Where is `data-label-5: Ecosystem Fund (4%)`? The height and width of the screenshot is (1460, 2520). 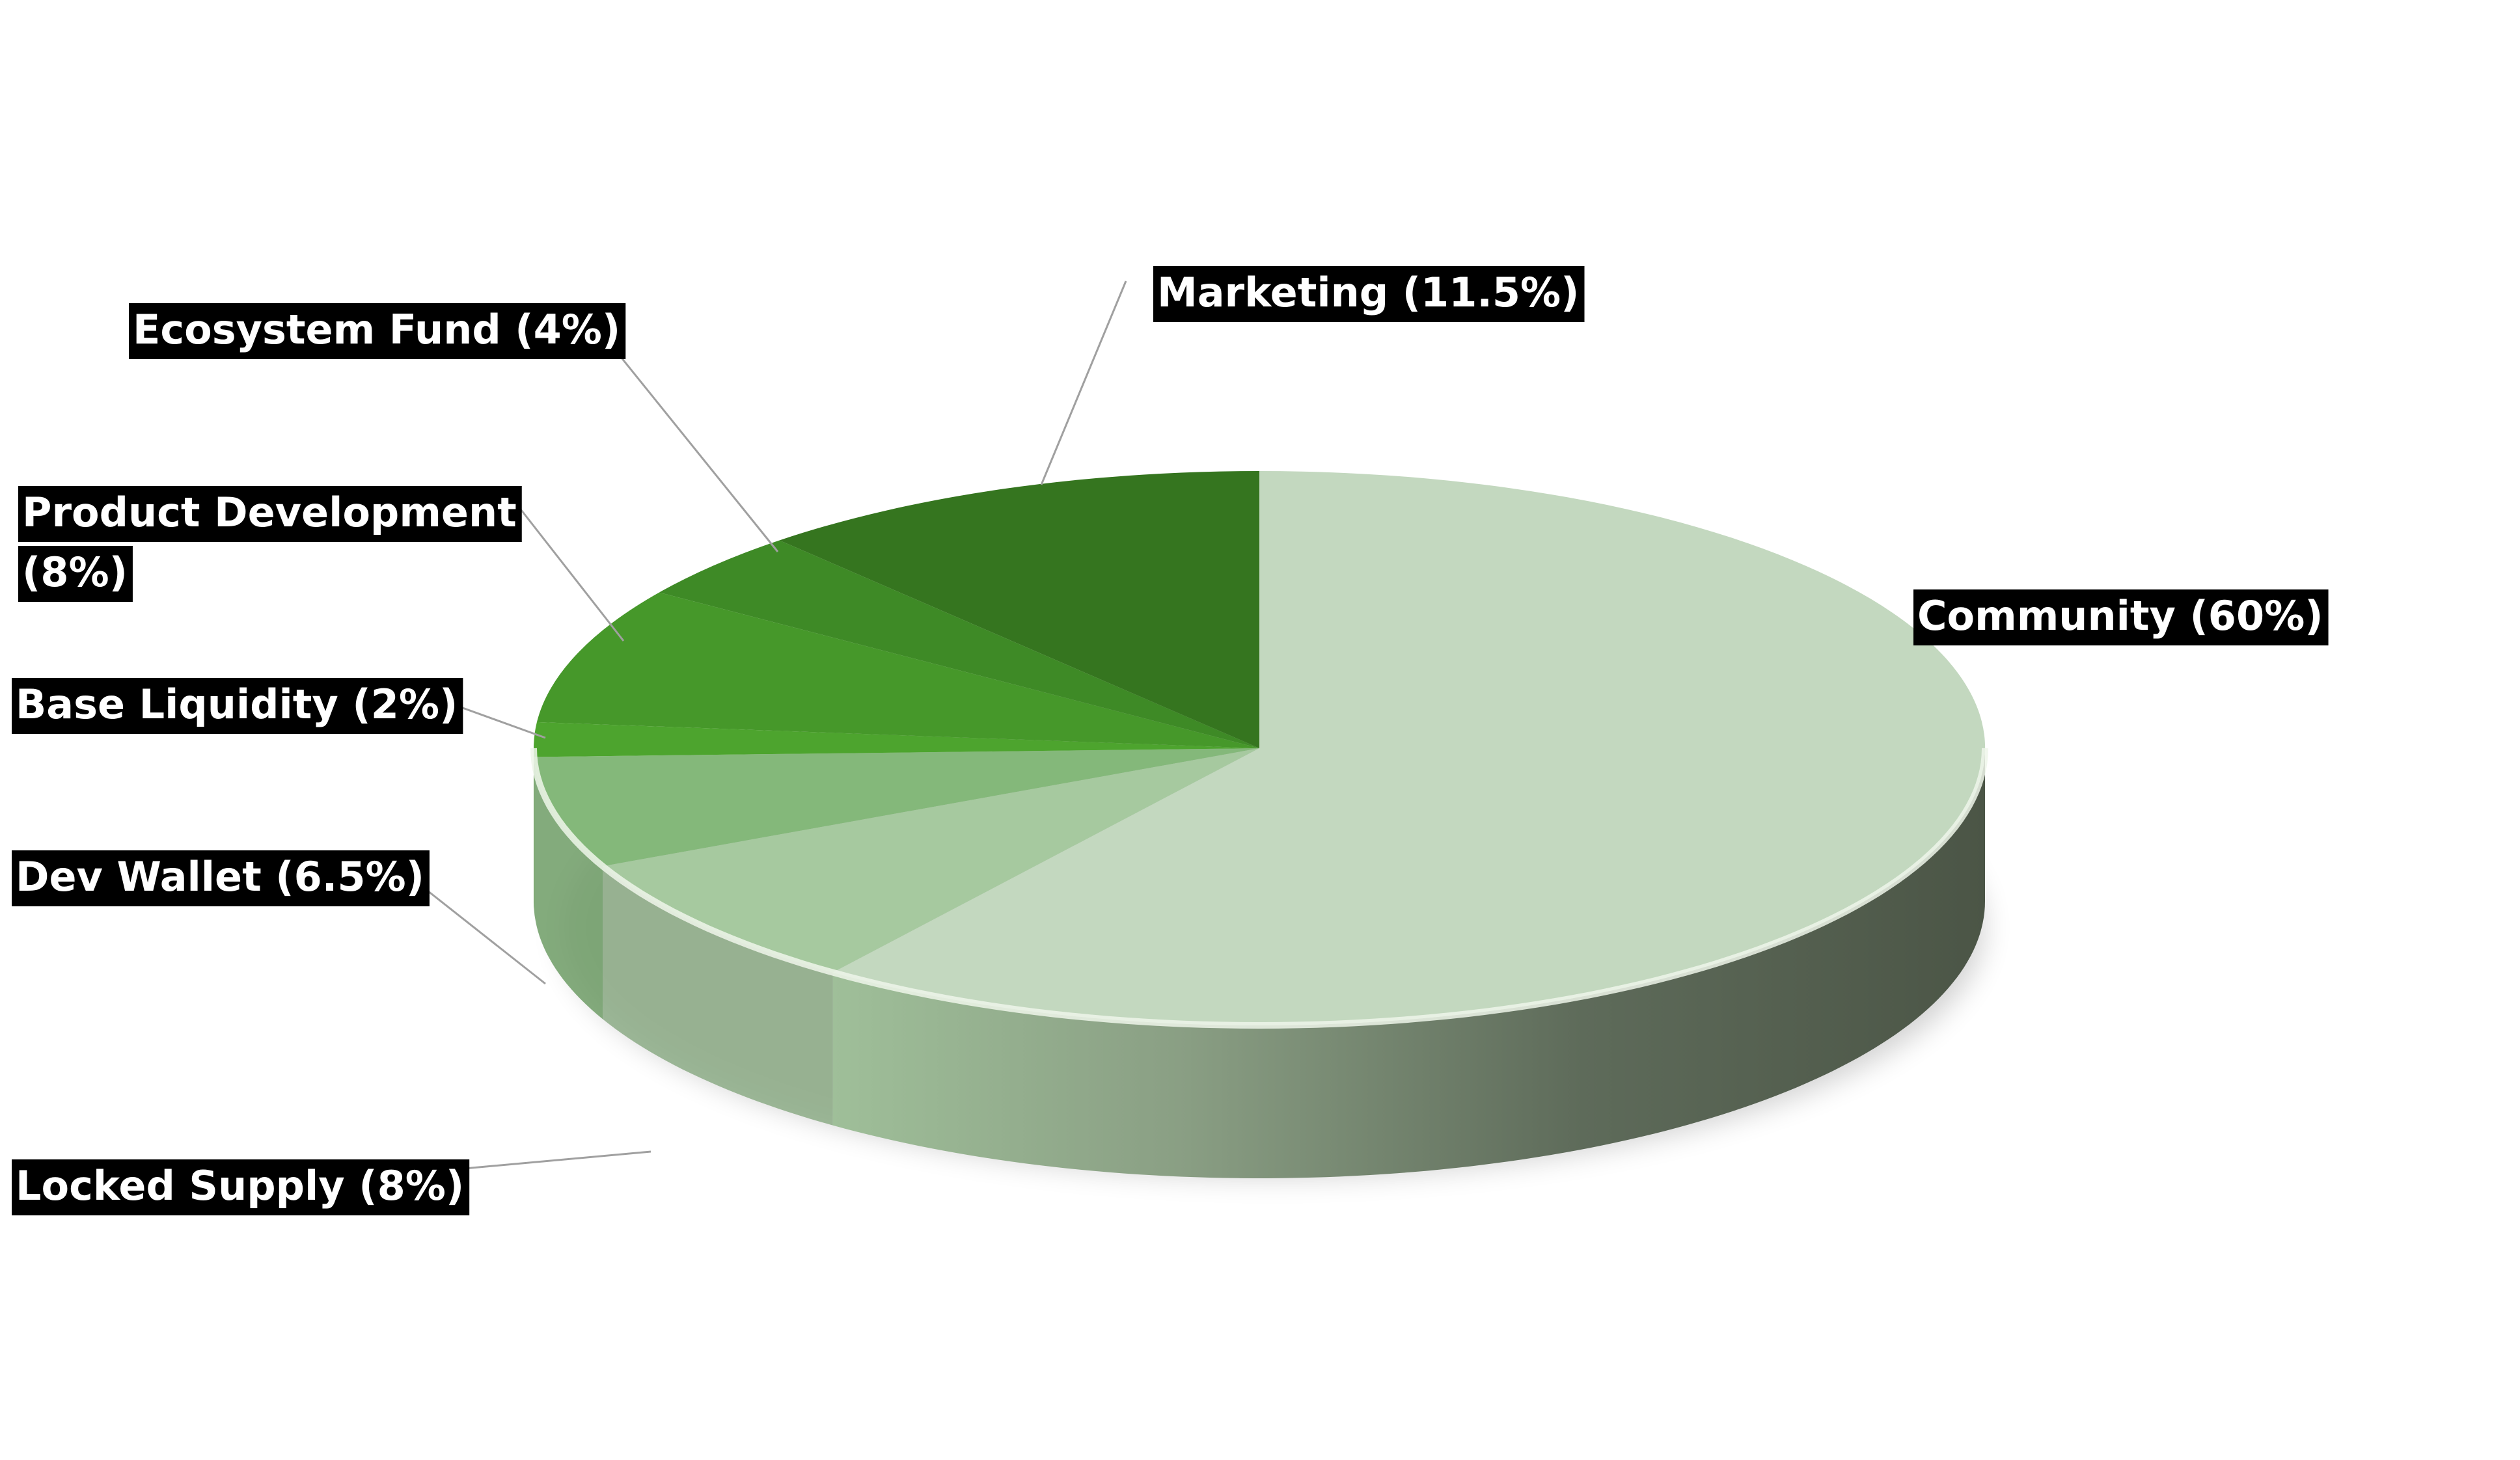
data-label-5: Ecosystem Fund (4%) is located at coordinates (377, 331).